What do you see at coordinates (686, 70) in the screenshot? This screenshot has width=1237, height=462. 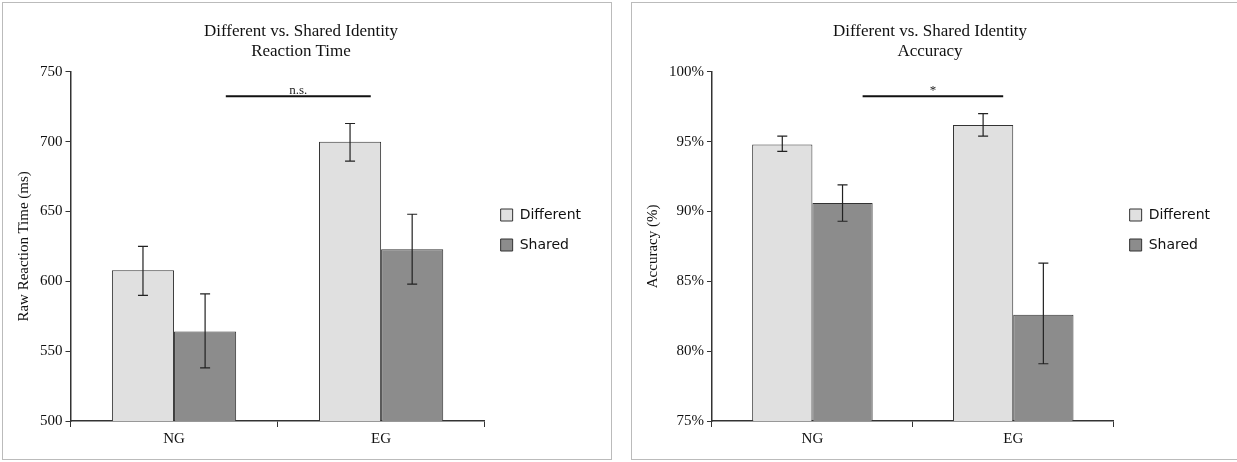 I see `y-tick-label: 100%` at bounding box center [686, 70].